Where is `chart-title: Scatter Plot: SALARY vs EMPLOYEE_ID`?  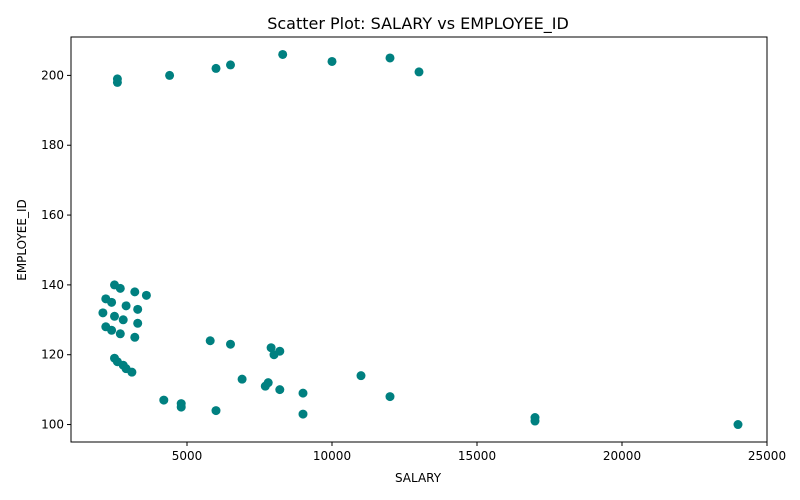
chart-title: Scatter Plot: SALARY vs EMPLOYEE_ID is located at coordinates (418, 24).